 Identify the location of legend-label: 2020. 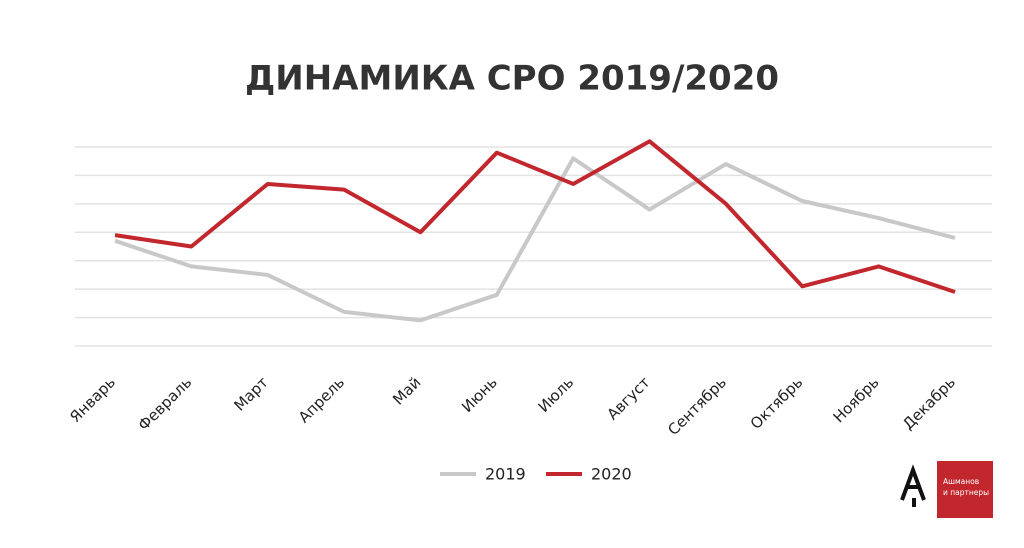
(611, 474).